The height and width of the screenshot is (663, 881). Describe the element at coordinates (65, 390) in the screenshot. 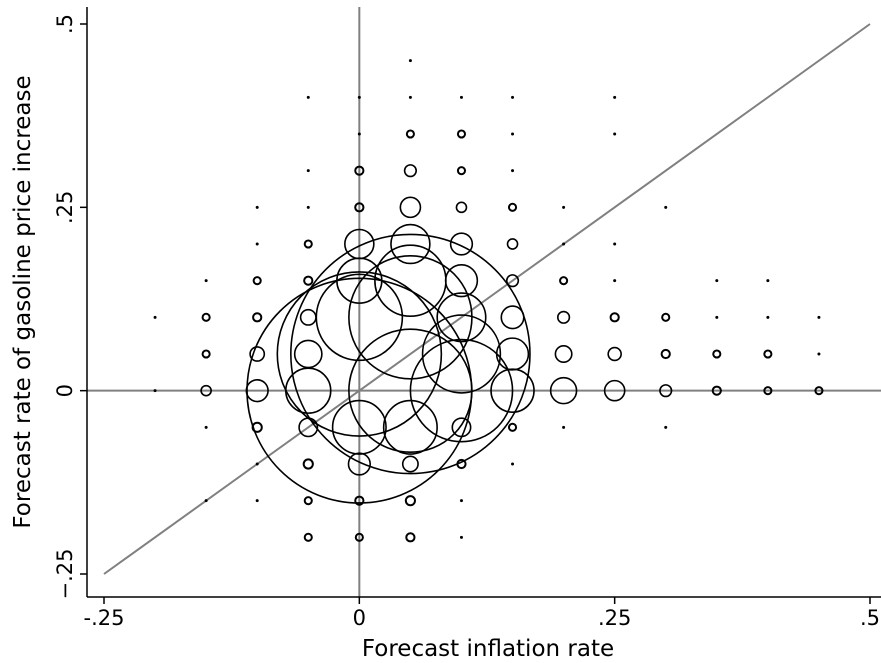

I see `y-tick-label: 0` at that location.